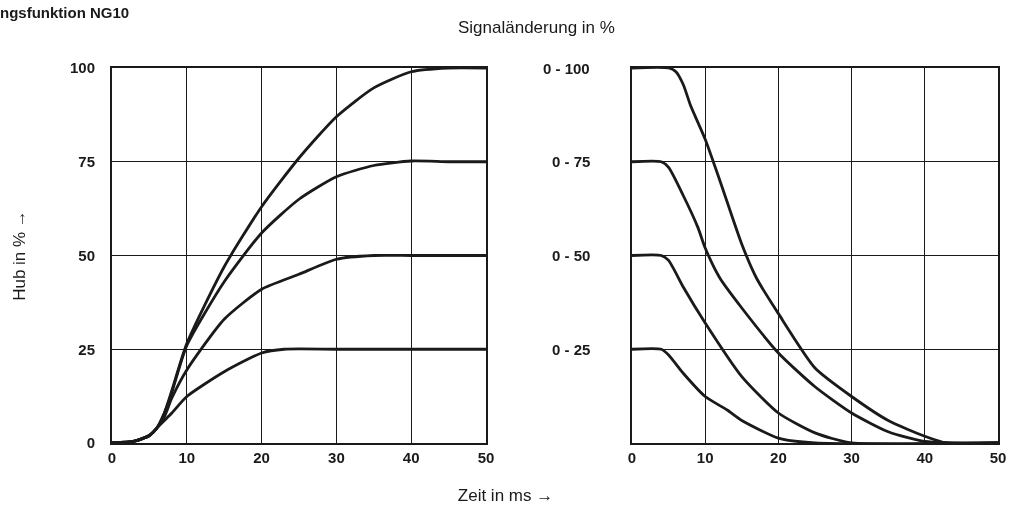 The image size is (1011, 516). Describe the element at coordinates (86, 349) in the screenshot. I see `y-tick-label: 25` at that location.